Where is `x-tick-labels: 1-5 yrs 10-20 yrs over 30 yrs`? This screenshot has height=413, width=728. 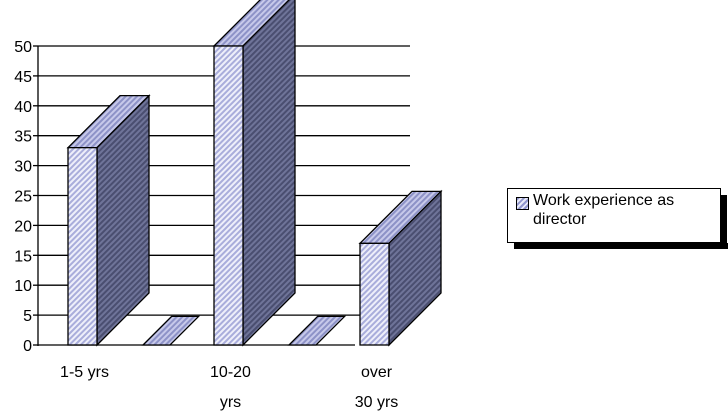 x-tick-labels: 1-5 yrs 10-20 yrs over 30 yrs is located at coordinates (229, 387).